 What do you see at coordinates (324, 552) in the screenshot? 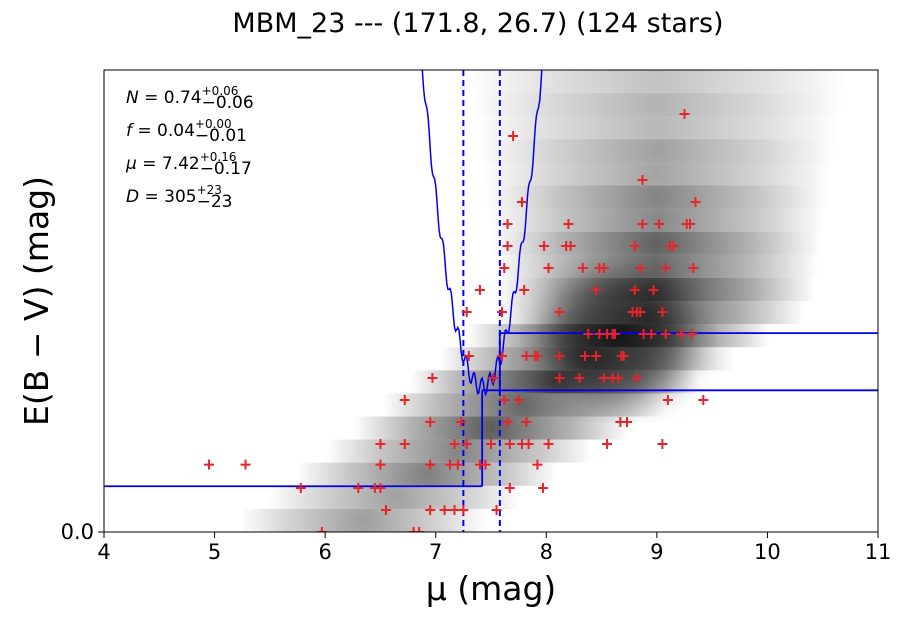
I see `x-tick-label: 6` at bounding box center [324, 552].